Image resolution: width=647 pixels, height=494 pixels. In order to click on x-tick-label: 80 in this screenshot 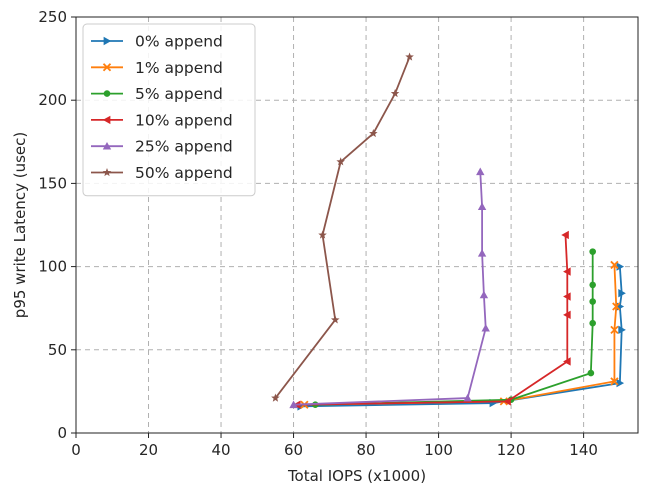, I will do `click(366, 450)`.